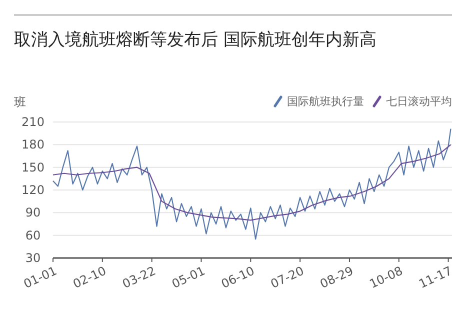 The image size is (464, 320). Describe the element at coordinates (33, 213) in the screenshot. I see `y-tick-label: 90` at that location.